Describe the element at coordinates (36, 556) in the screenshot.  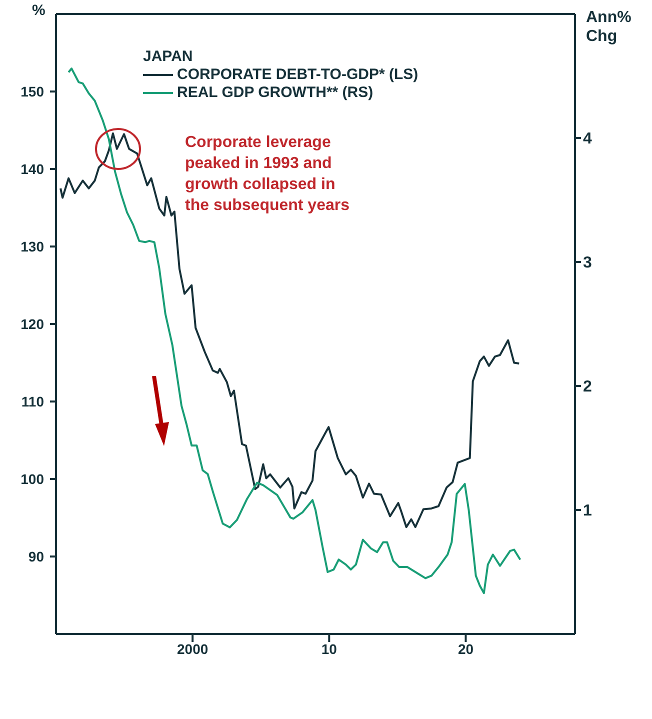
I see `y-tick-label: 90` at that location.